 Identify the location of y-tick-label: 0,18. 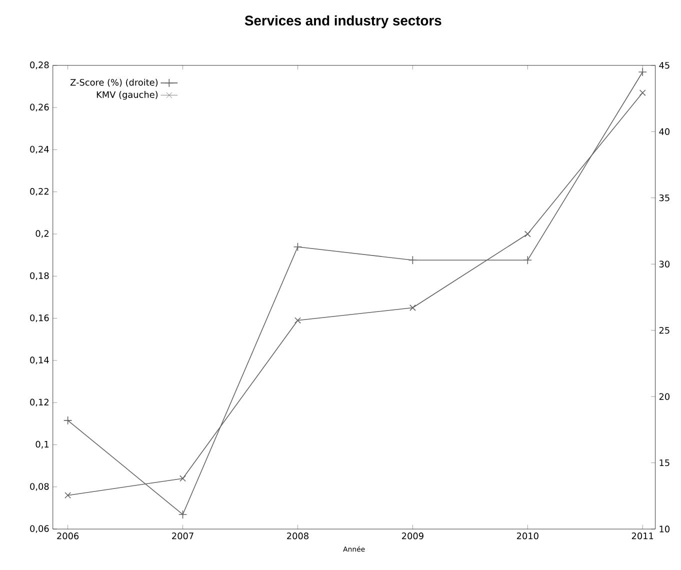
(39, 276).